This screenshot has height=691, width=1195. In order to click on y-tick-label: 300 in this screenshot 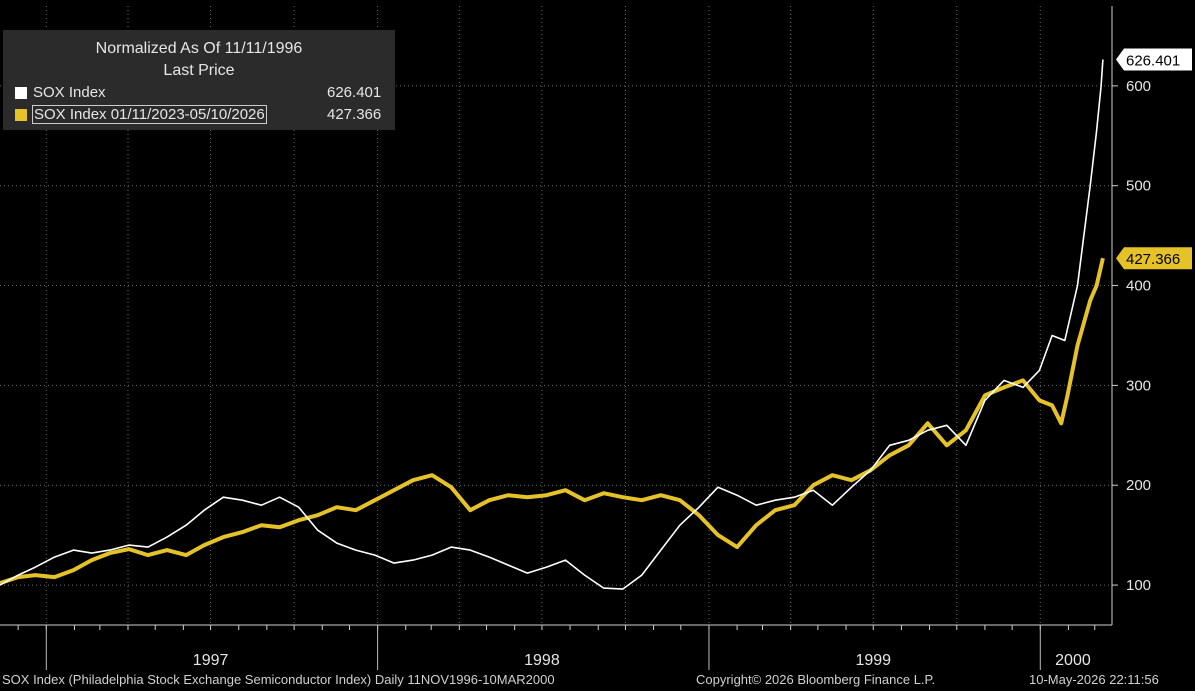, I will do `click(1138, 385)`.